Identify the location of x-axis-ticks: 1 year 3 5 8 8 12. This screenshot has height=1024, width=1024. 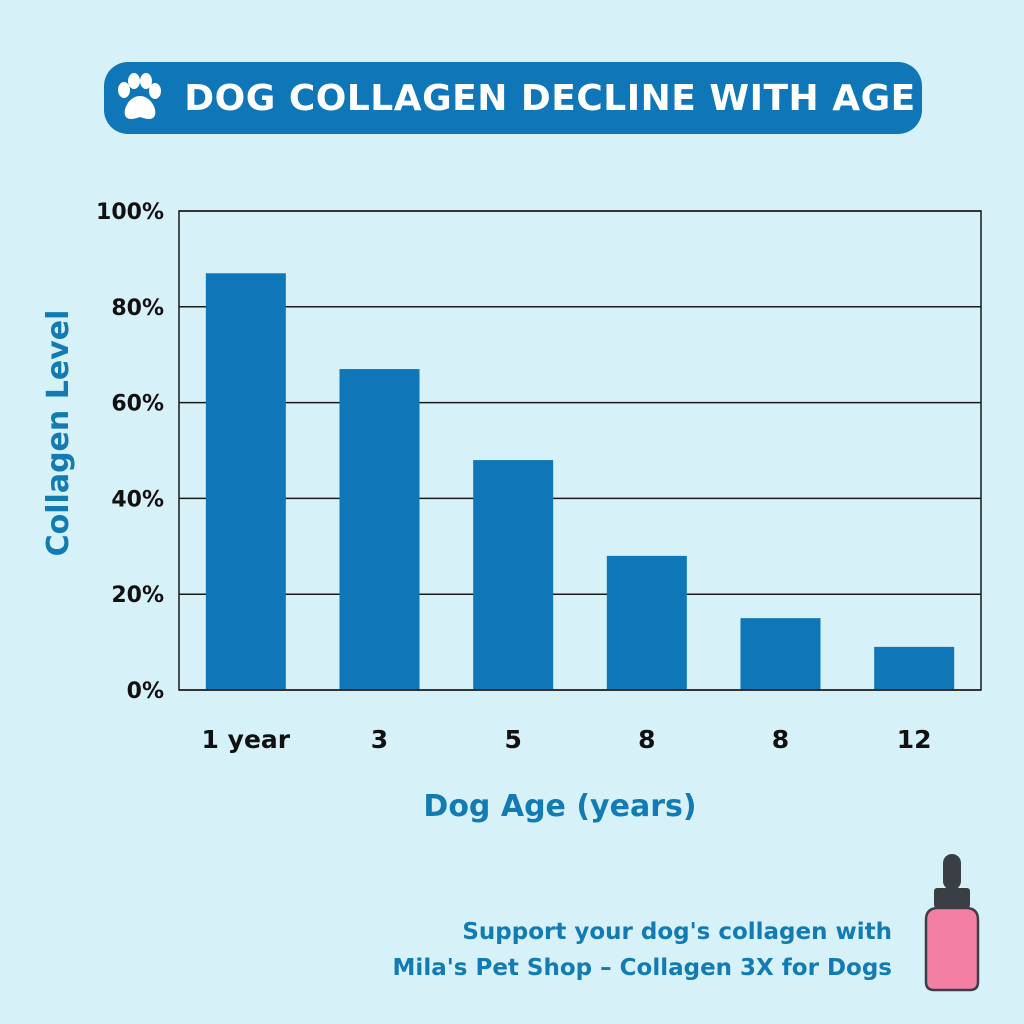
(567, 739).